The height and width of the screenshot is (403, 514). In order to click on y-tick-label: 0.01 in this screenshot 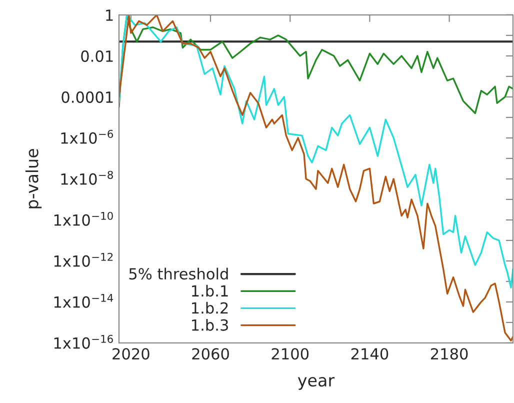, I will do `click(97, 56)`.